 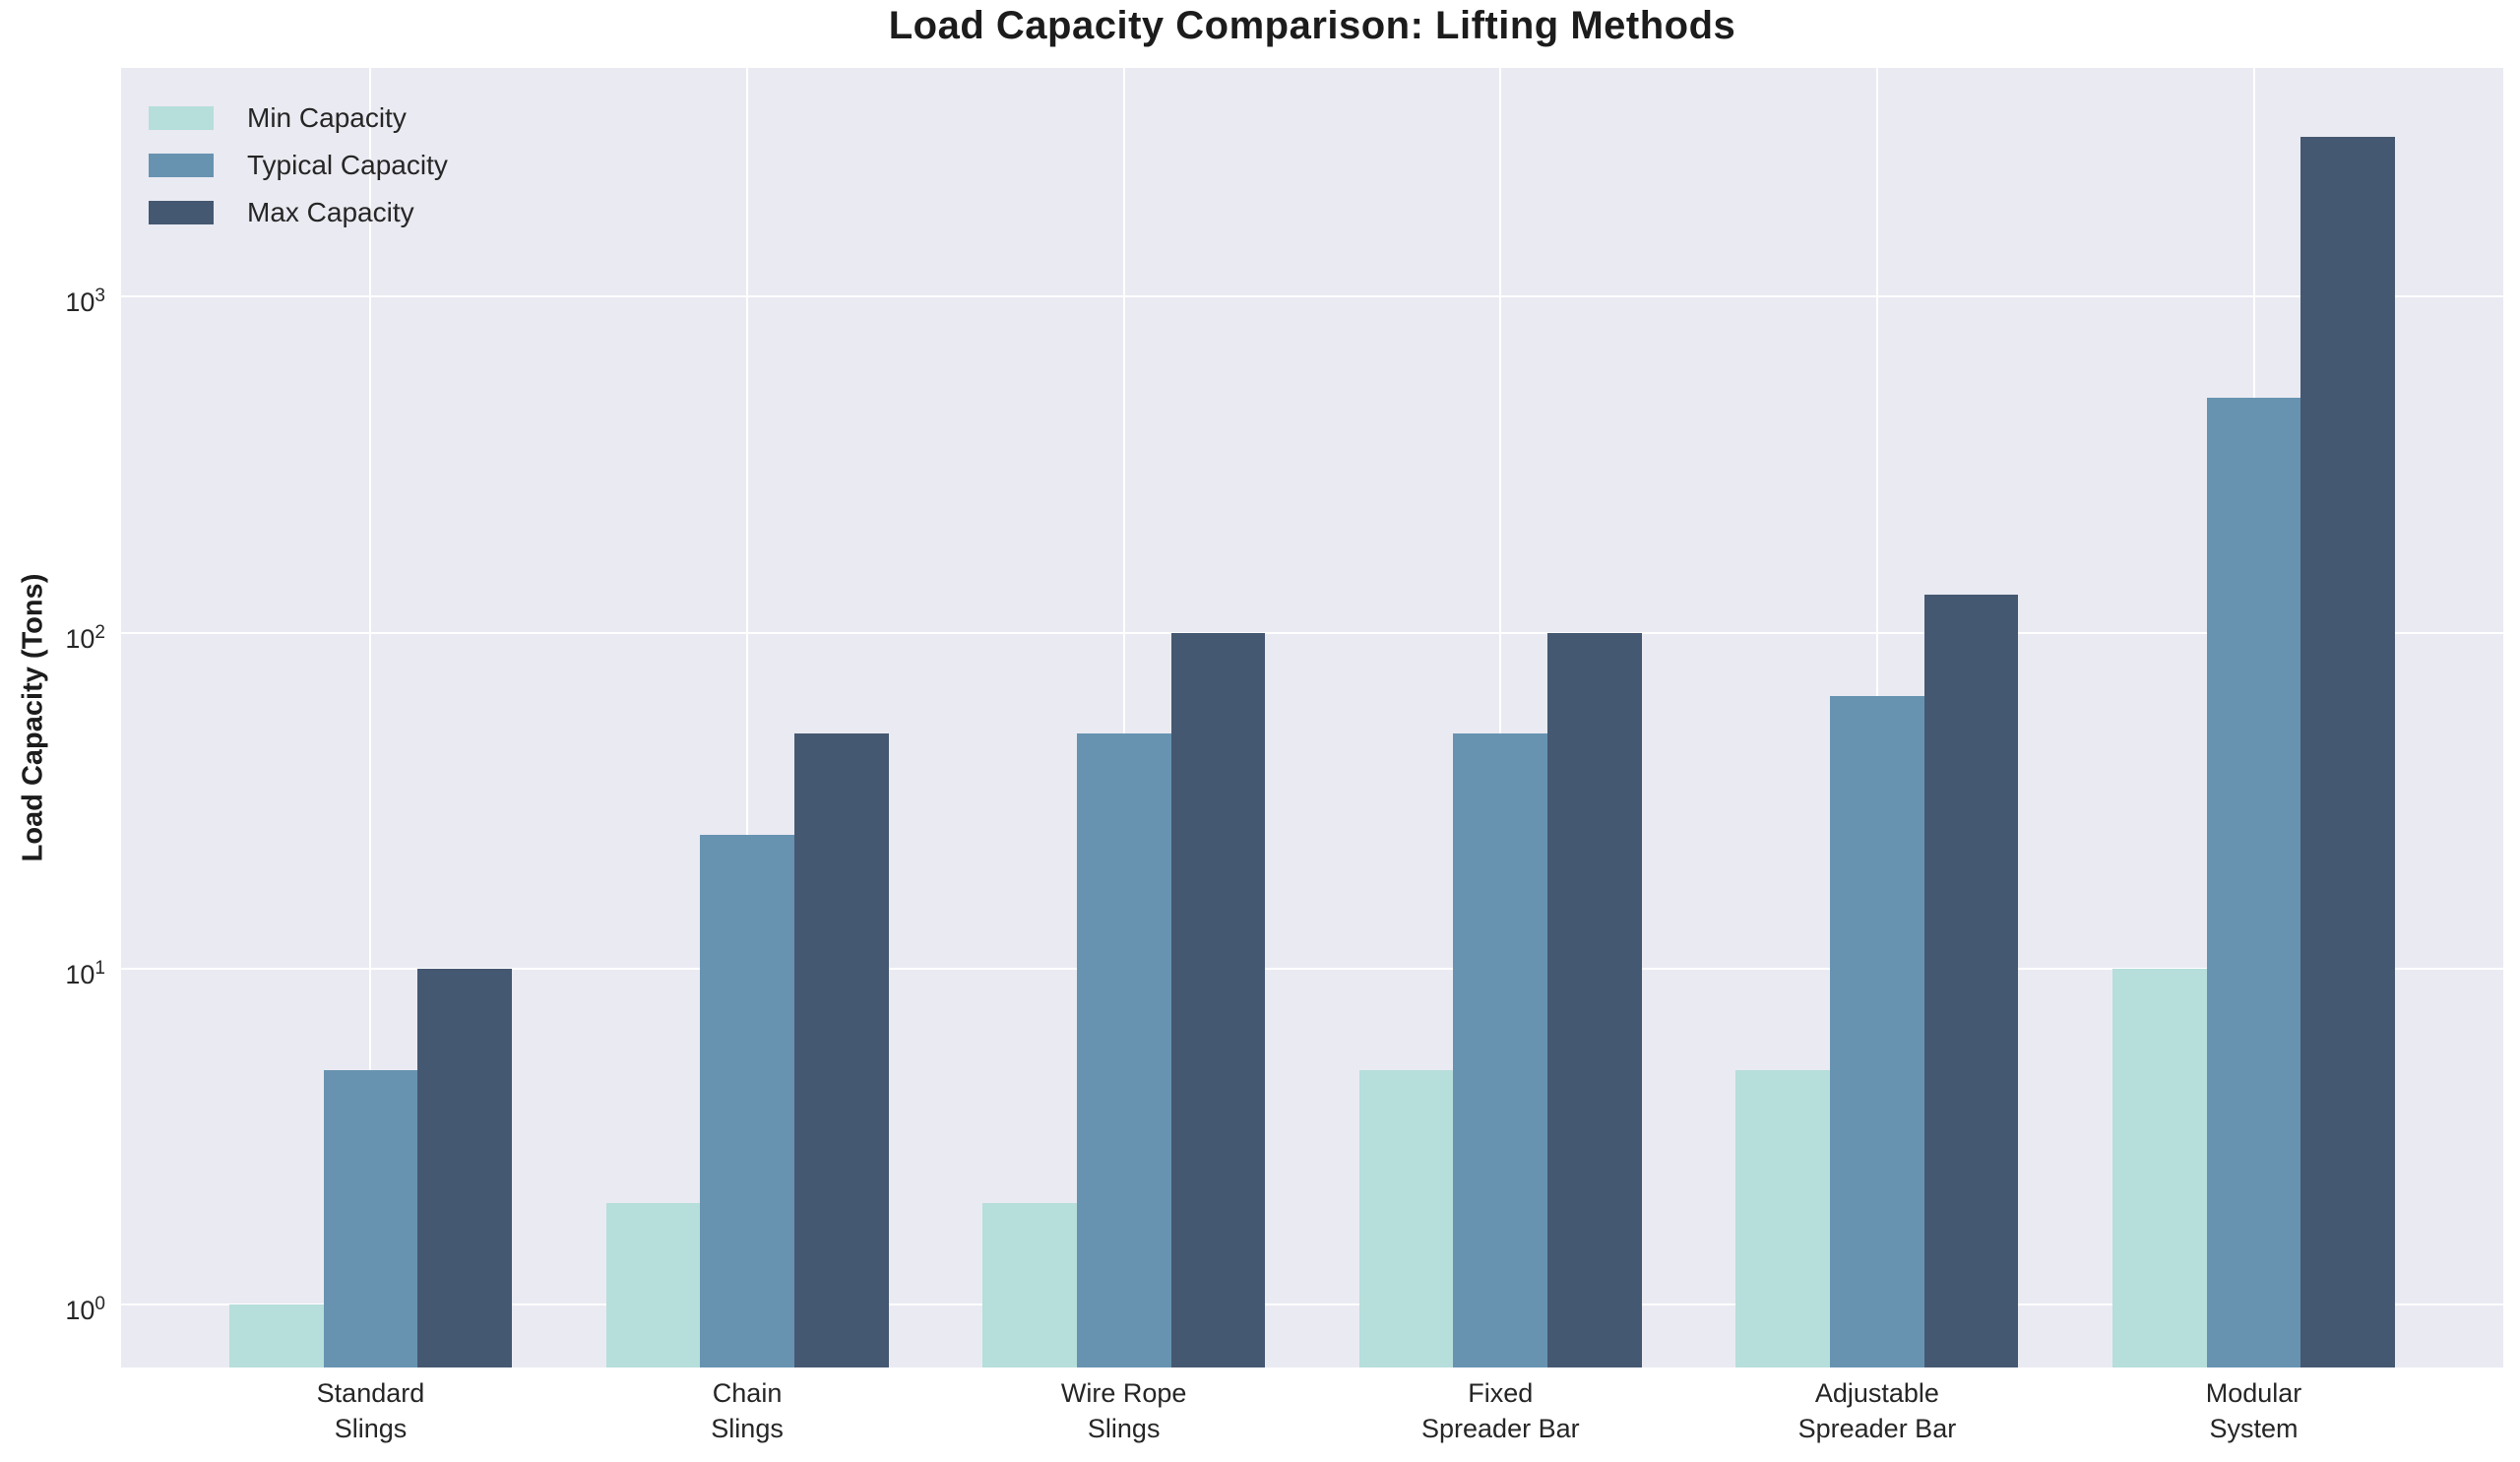 What do you see at coordinates (2159, 1167) in the screenshot?
I see `bar-min-capacity-modular-system` at bounding box center [2159, 1167].